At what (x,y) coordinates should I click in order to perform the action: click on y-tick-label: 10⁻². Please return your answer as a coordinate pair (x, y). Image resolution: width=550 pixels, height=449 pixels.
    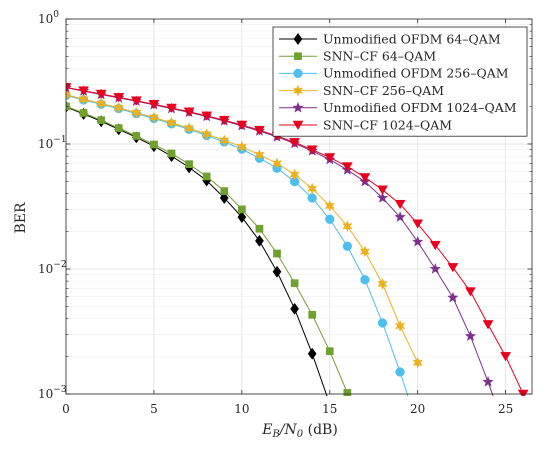
    Looking at the image, I should click on (52, 268).